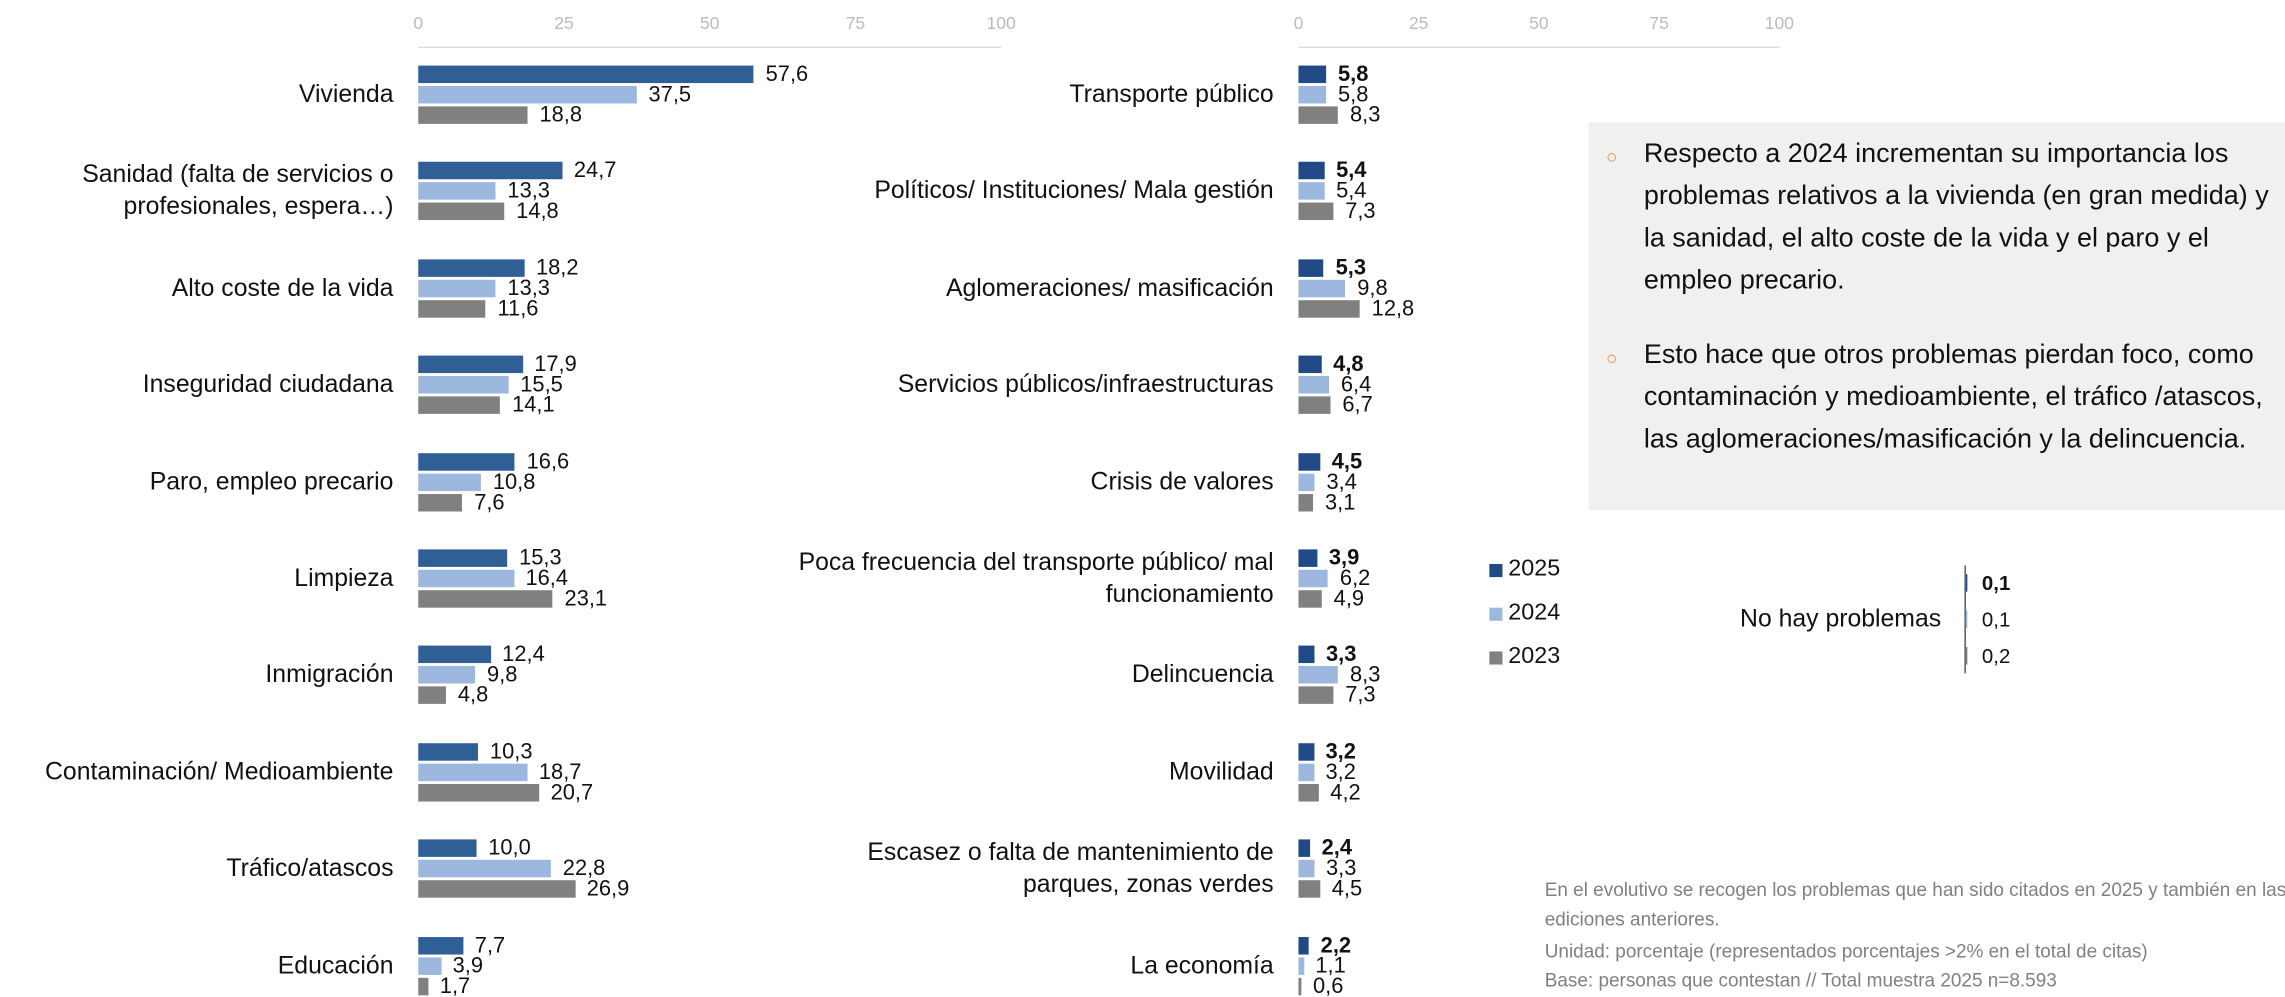 The image size is (2285, 997). I want to click on category-label: Educación, so click(335, 965).